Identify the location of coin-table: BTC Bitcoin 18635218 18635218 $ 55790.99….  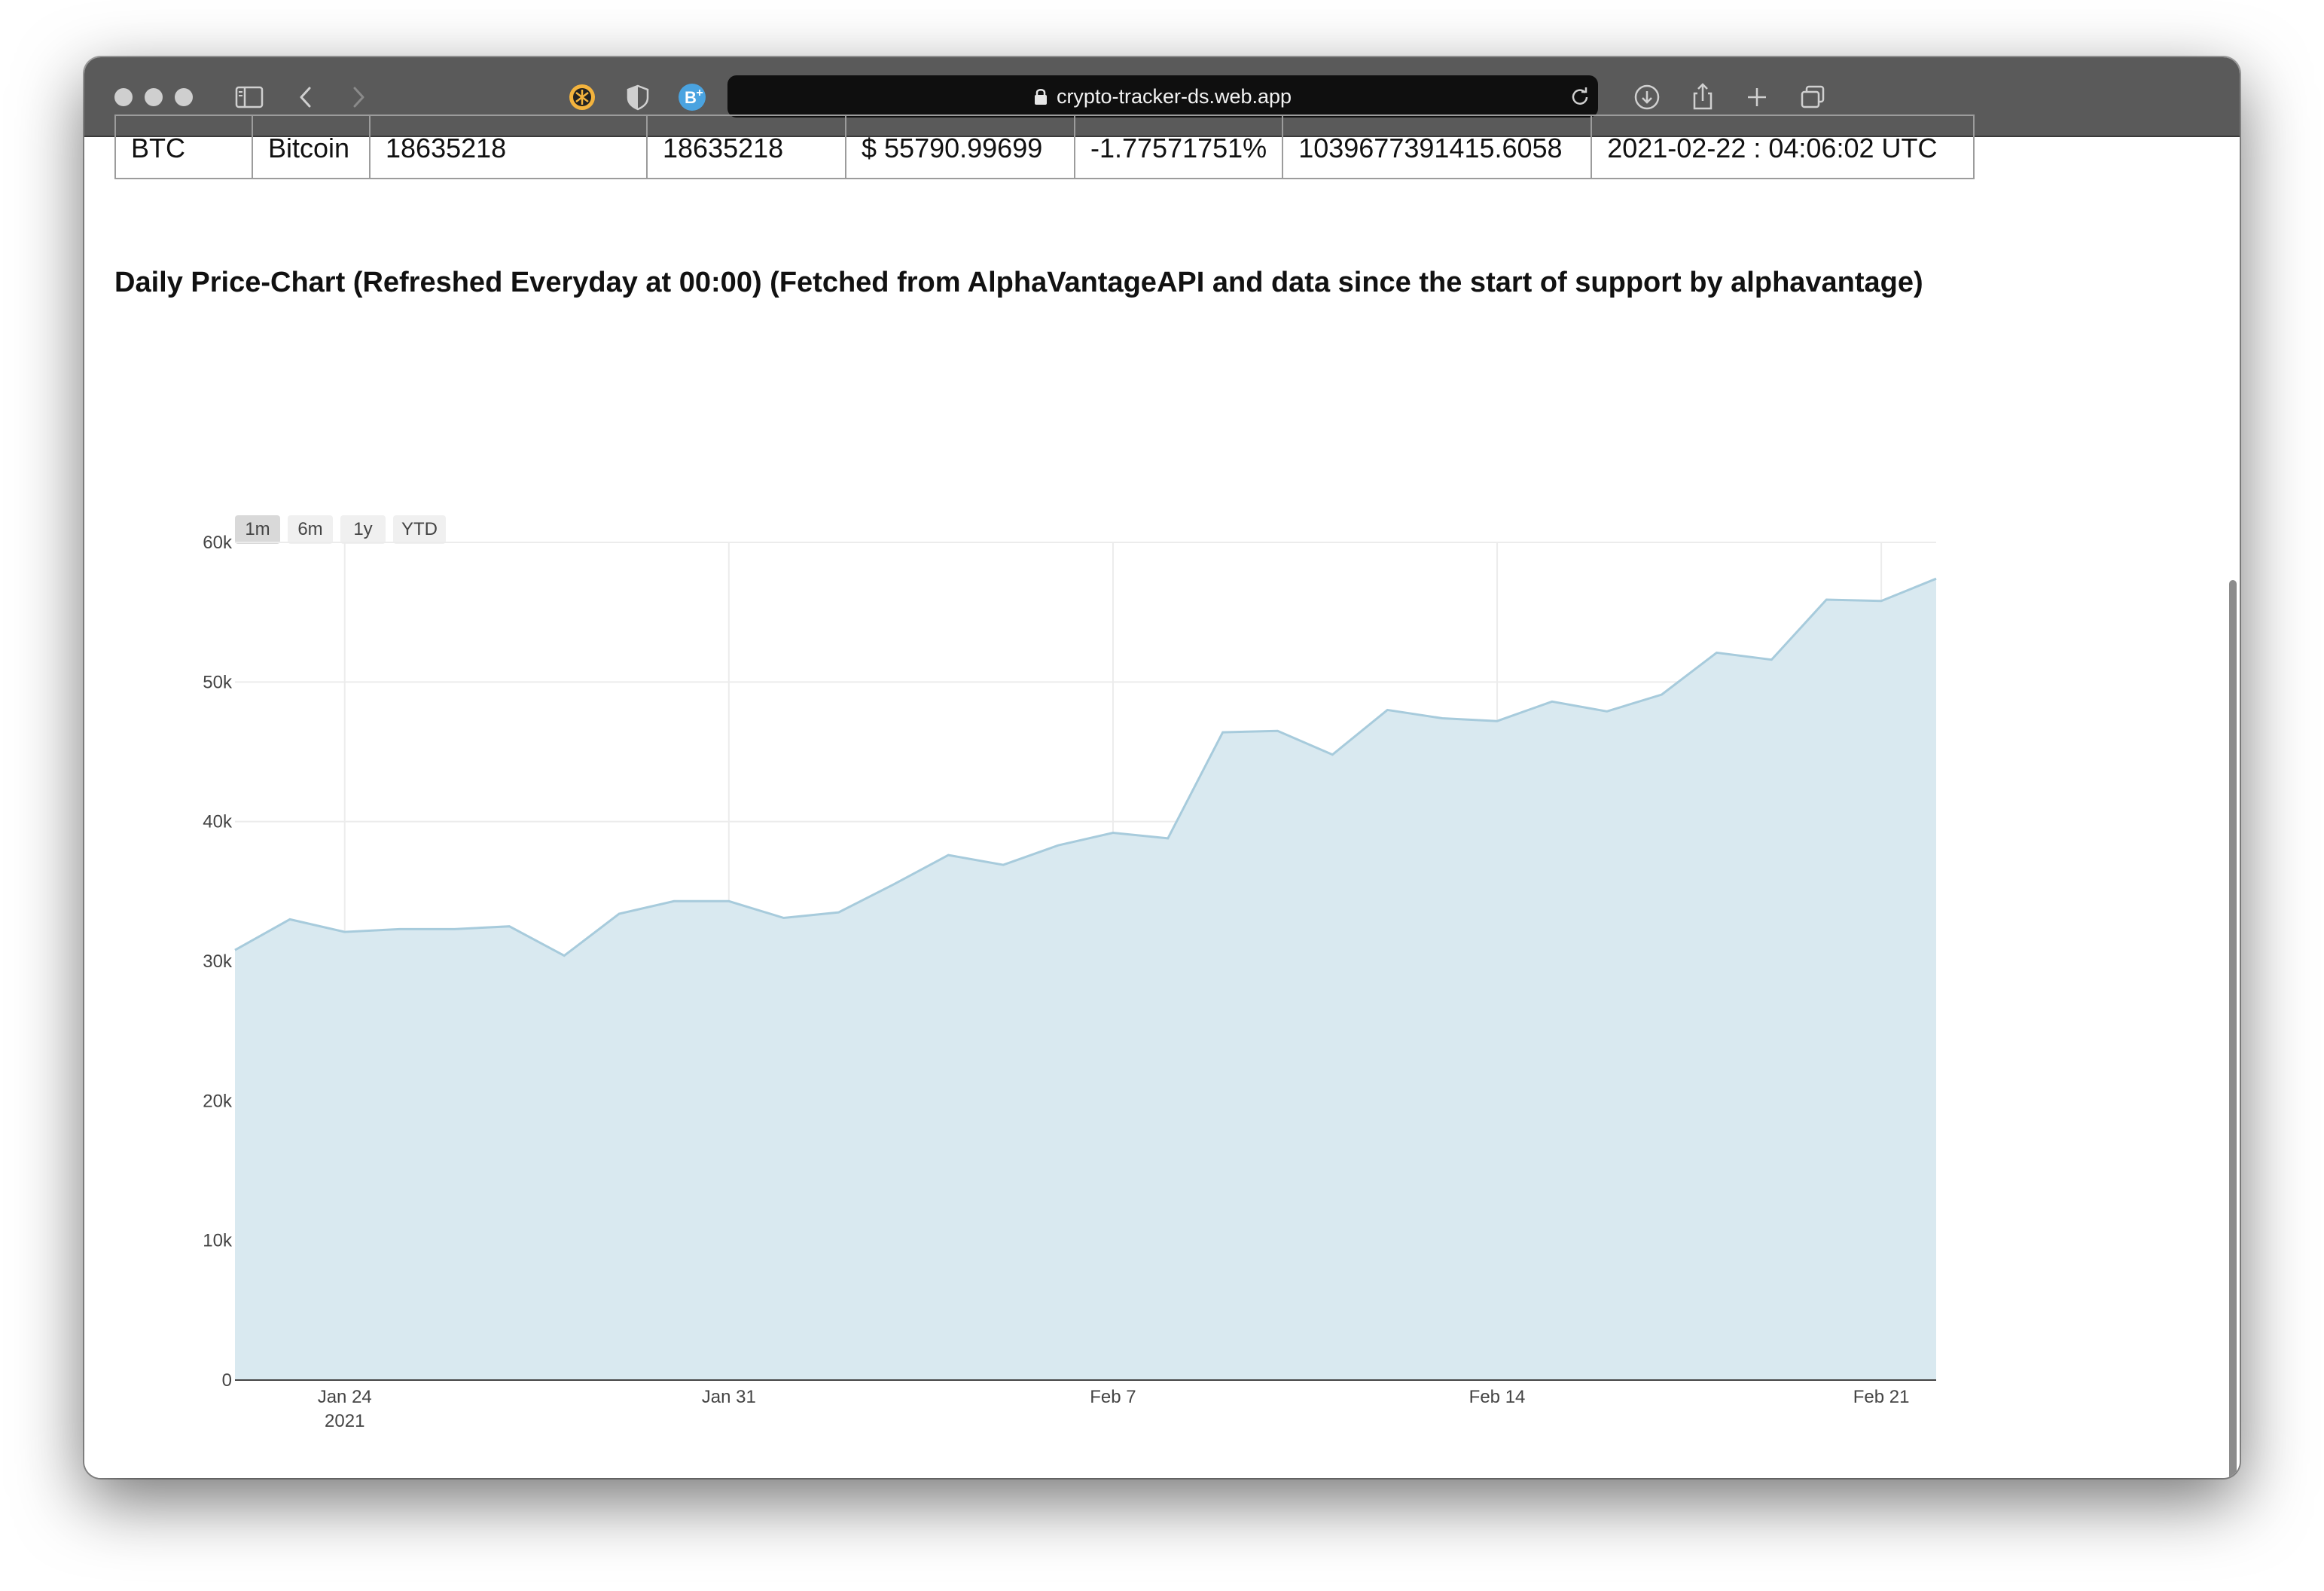
(1044, 147).